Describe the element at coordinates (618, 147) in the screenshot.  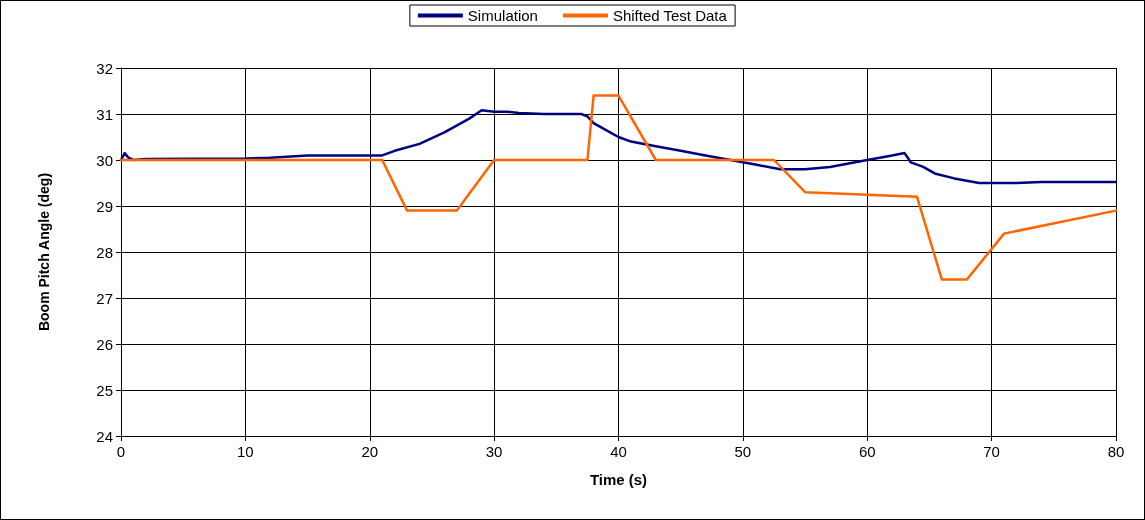
I see `line-series` at that location.